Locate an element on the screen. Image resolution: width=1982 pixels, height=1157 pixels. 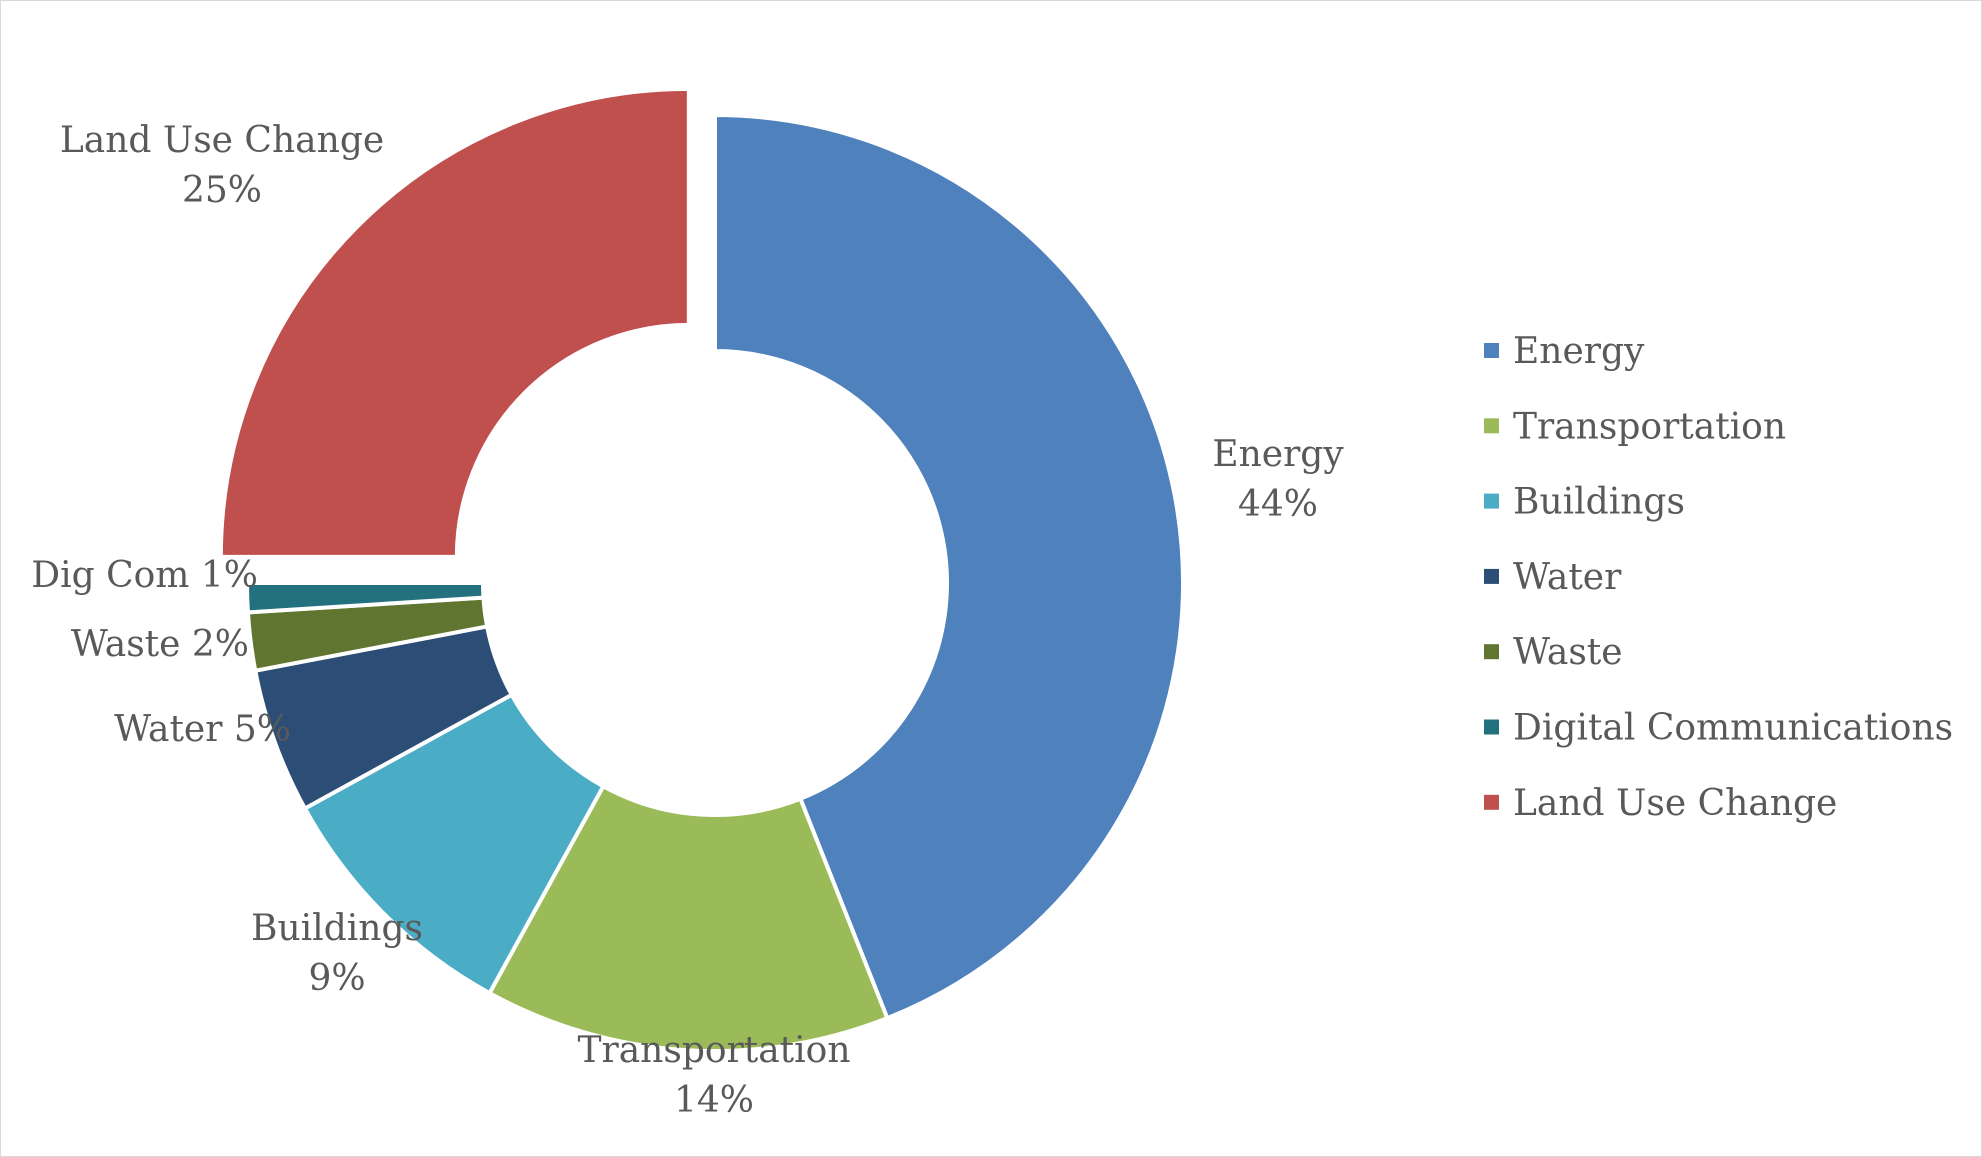
legend-swatch-water is located at coordinates (1491, 576).